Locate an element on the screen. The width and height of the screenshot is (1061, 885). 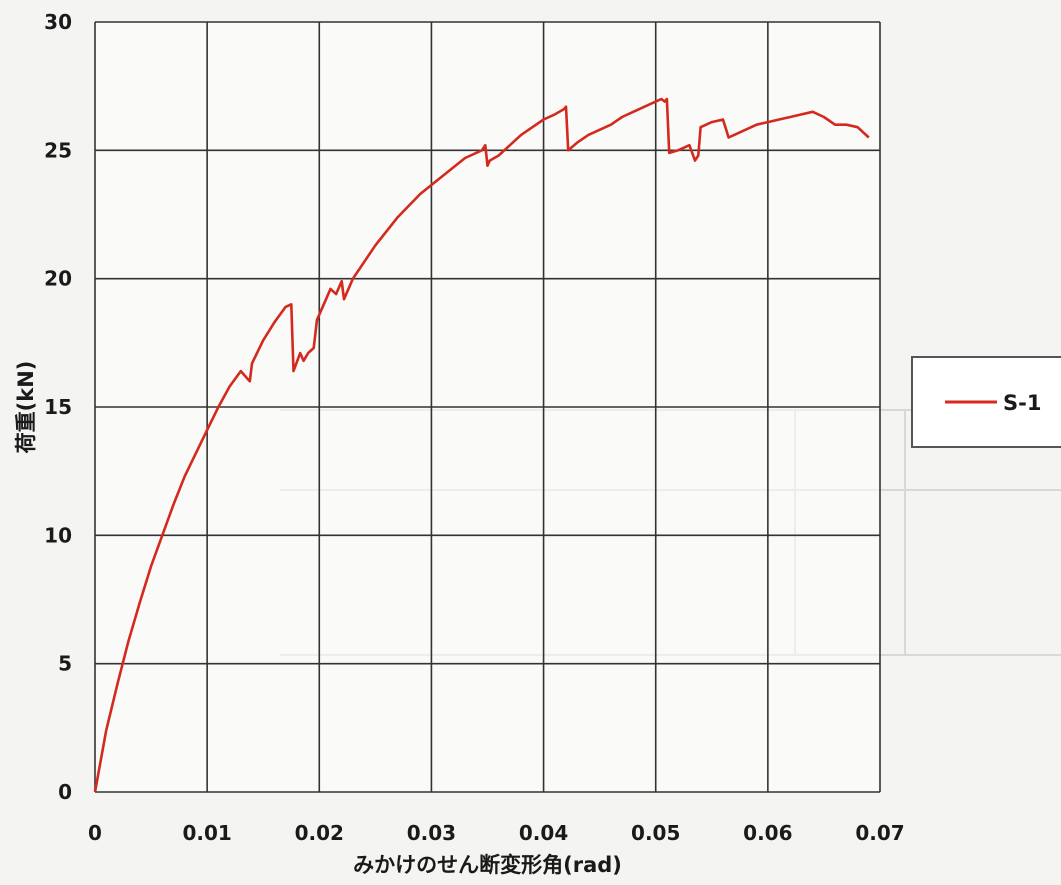
y-tick-label: 30 is located at coordinates (58, 22).